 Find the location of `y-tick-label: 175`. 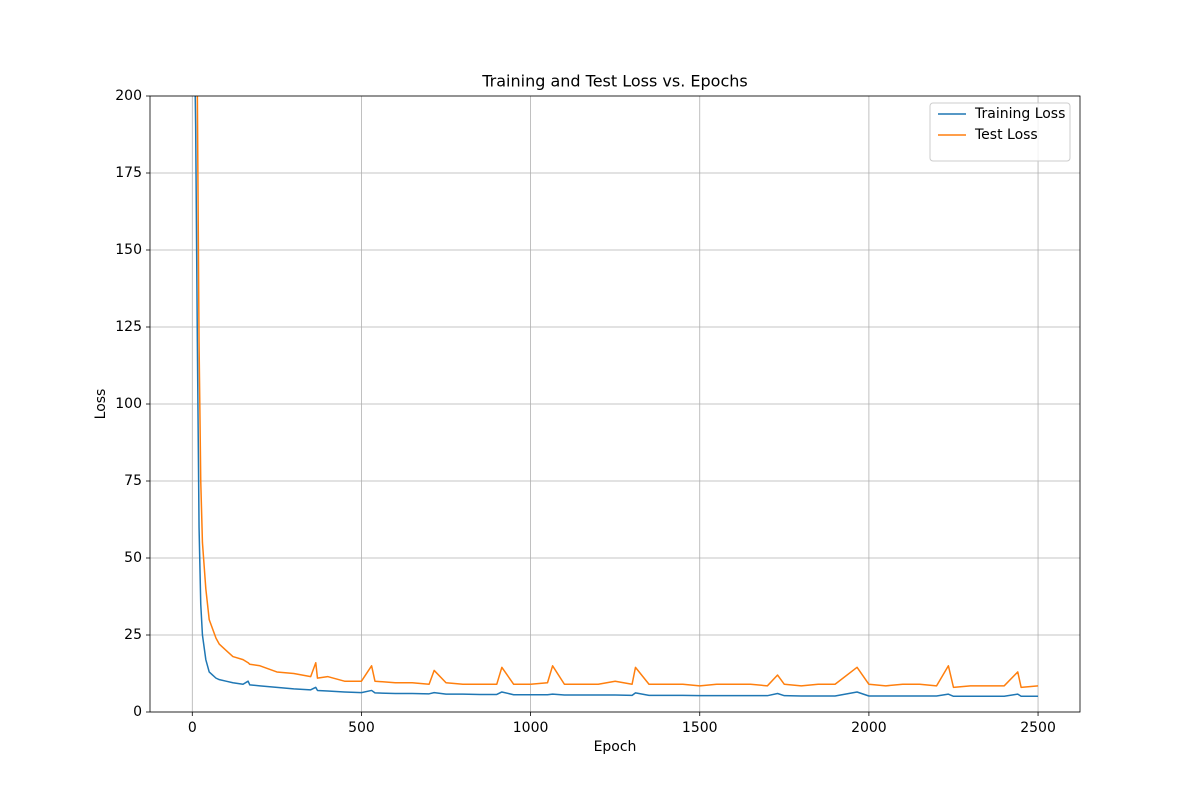

y-tick-label: 175 is located at coordinates (128, 173).